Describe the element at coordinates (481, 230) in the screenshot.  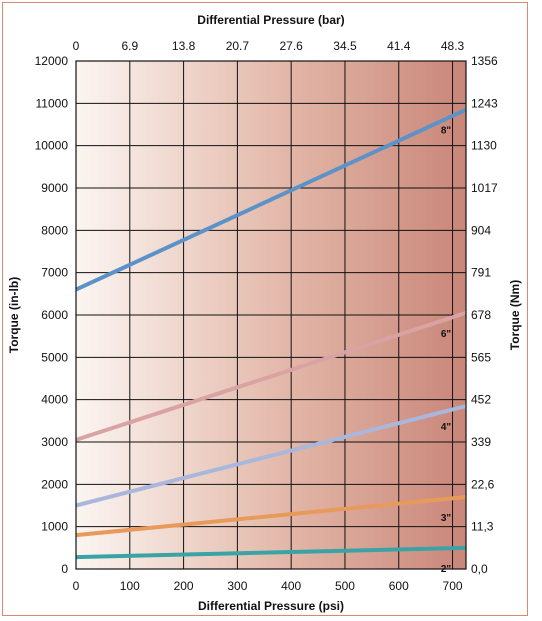
I see `y2-tick-label-8: 904` at that location.